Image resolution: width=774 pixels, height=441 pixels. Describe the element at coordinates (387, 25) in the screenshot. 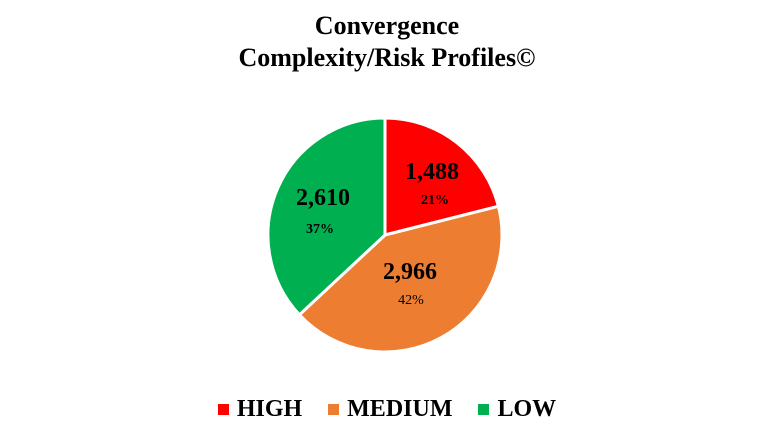

I see `chart-title-line1: Convergence` at that location.